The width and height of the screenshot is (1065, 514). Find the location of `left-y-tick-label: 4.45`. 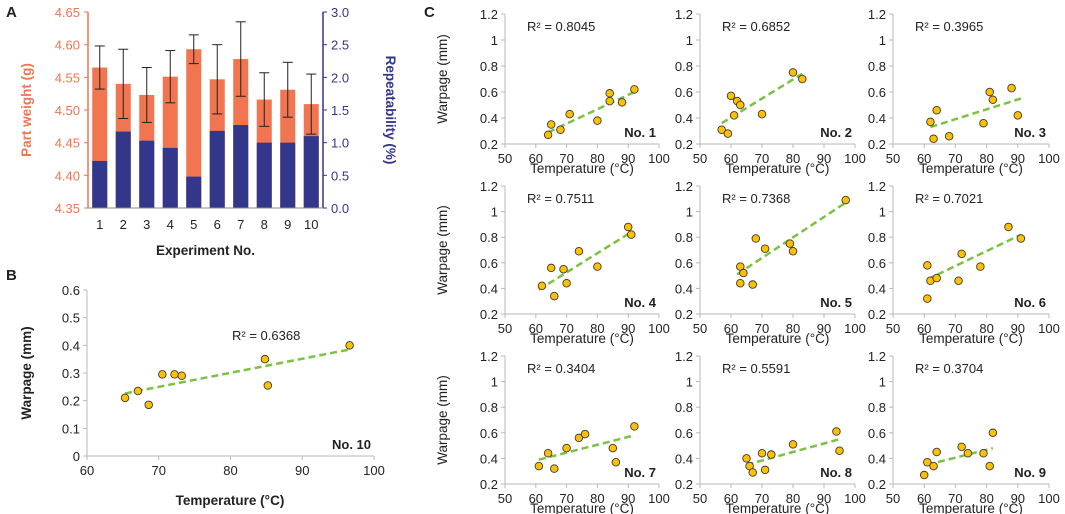

left-y-tick-label: 4.45 is located at coordinates (67, 143).